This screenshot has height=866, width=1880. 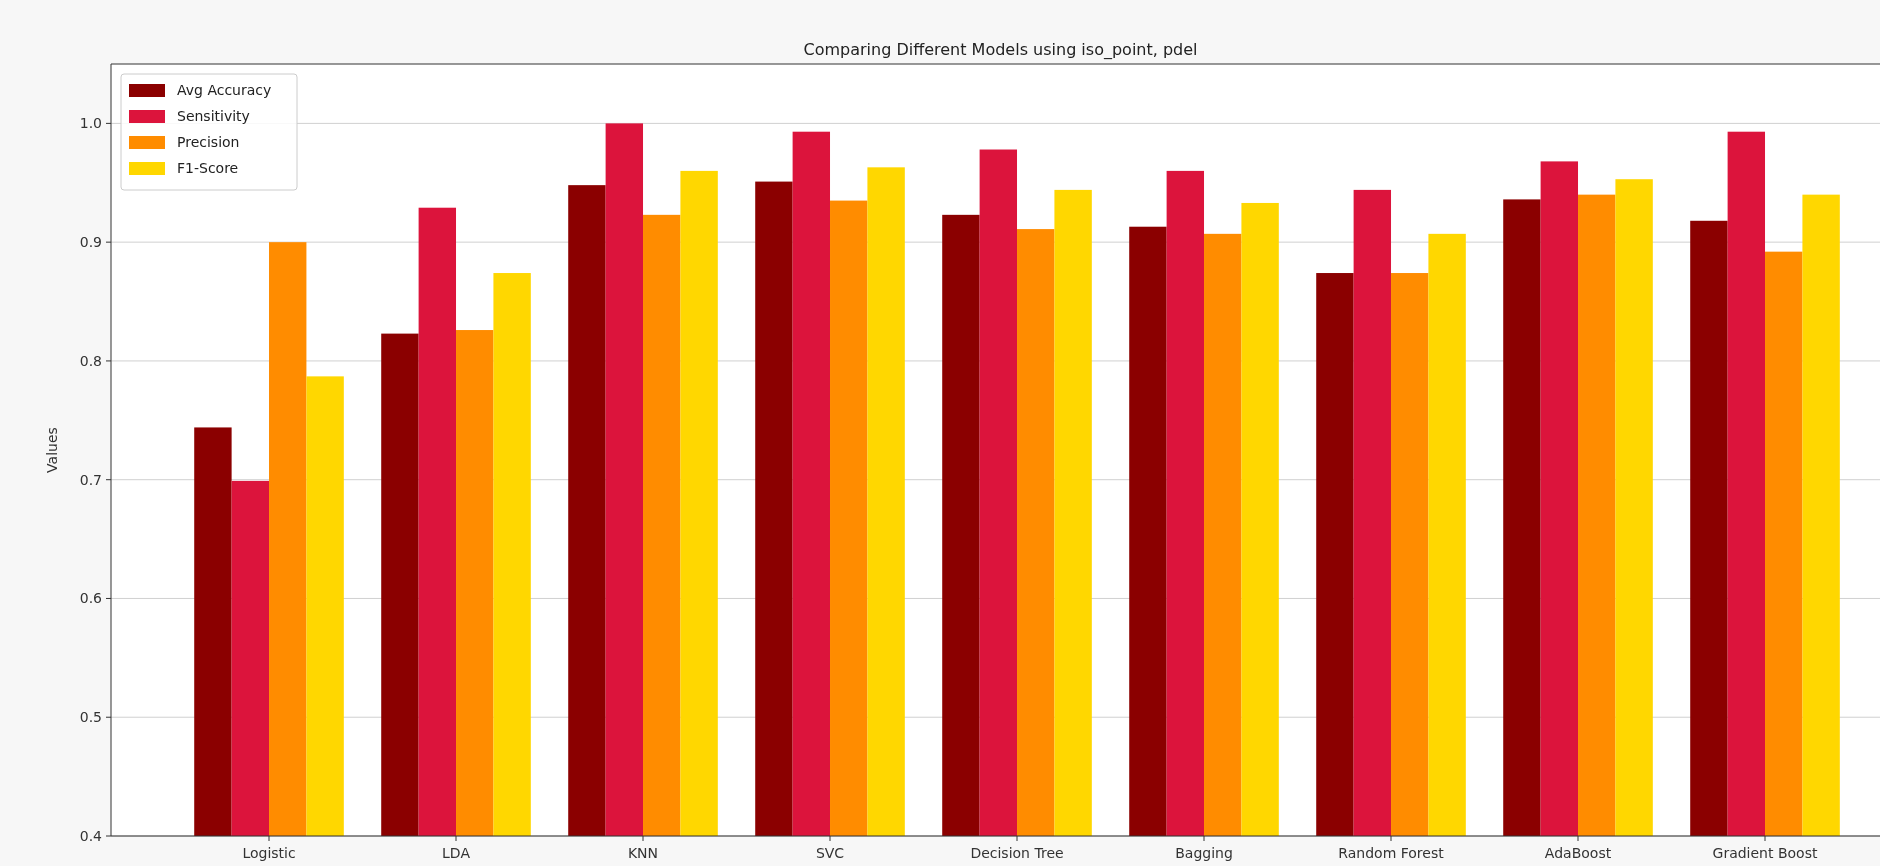 What do you see at coordinates (456, 853) in the screenshot?
I see `x-tick-label: LDA` at bounding box center [456, 853].